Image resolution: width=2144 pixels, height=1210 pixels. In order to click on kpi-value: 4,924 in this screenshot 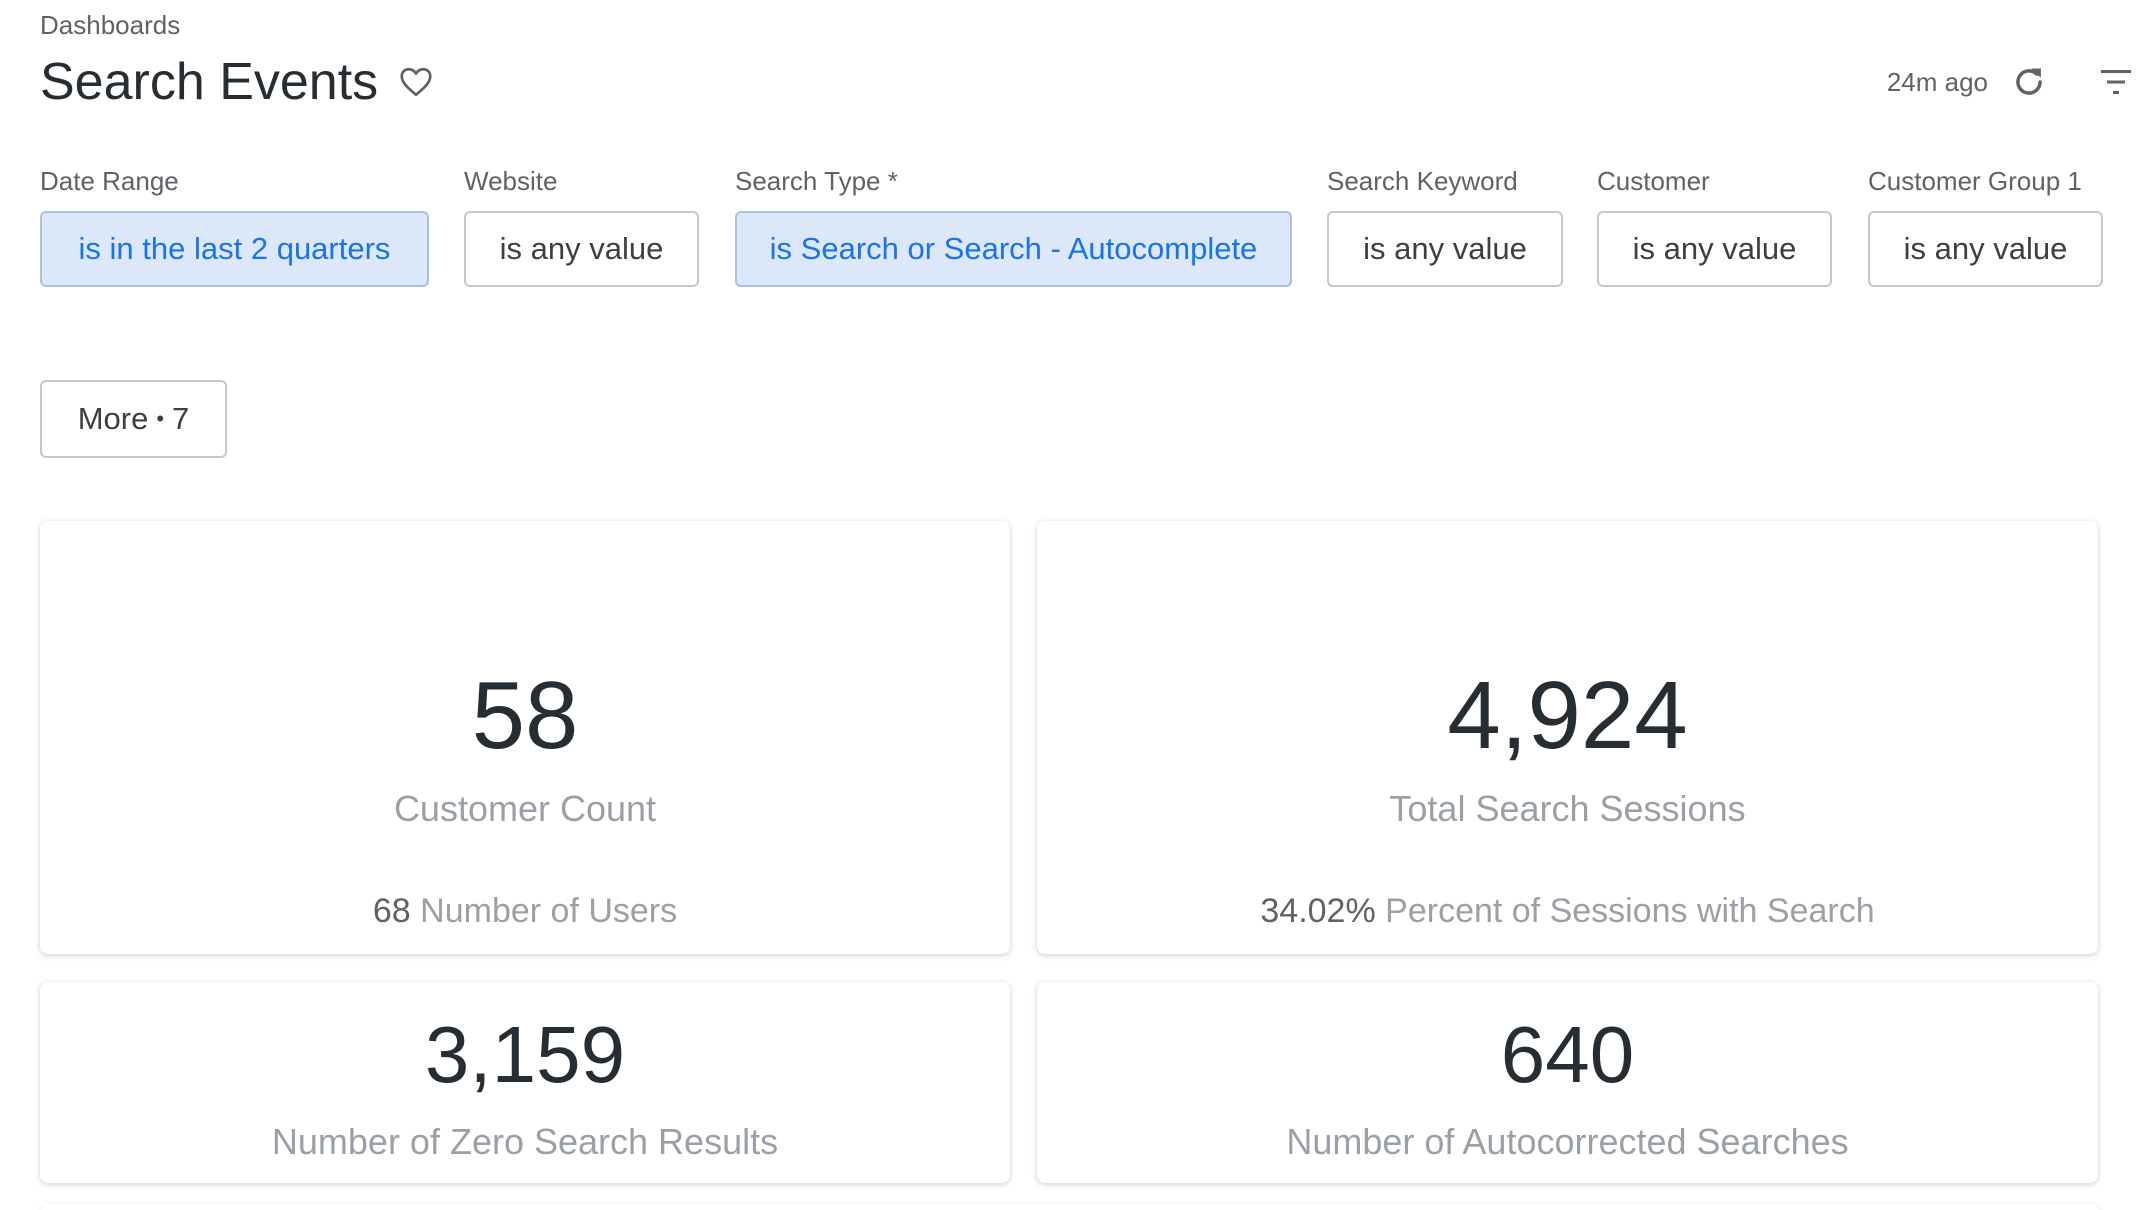, I will do `click(1567, 715)`.